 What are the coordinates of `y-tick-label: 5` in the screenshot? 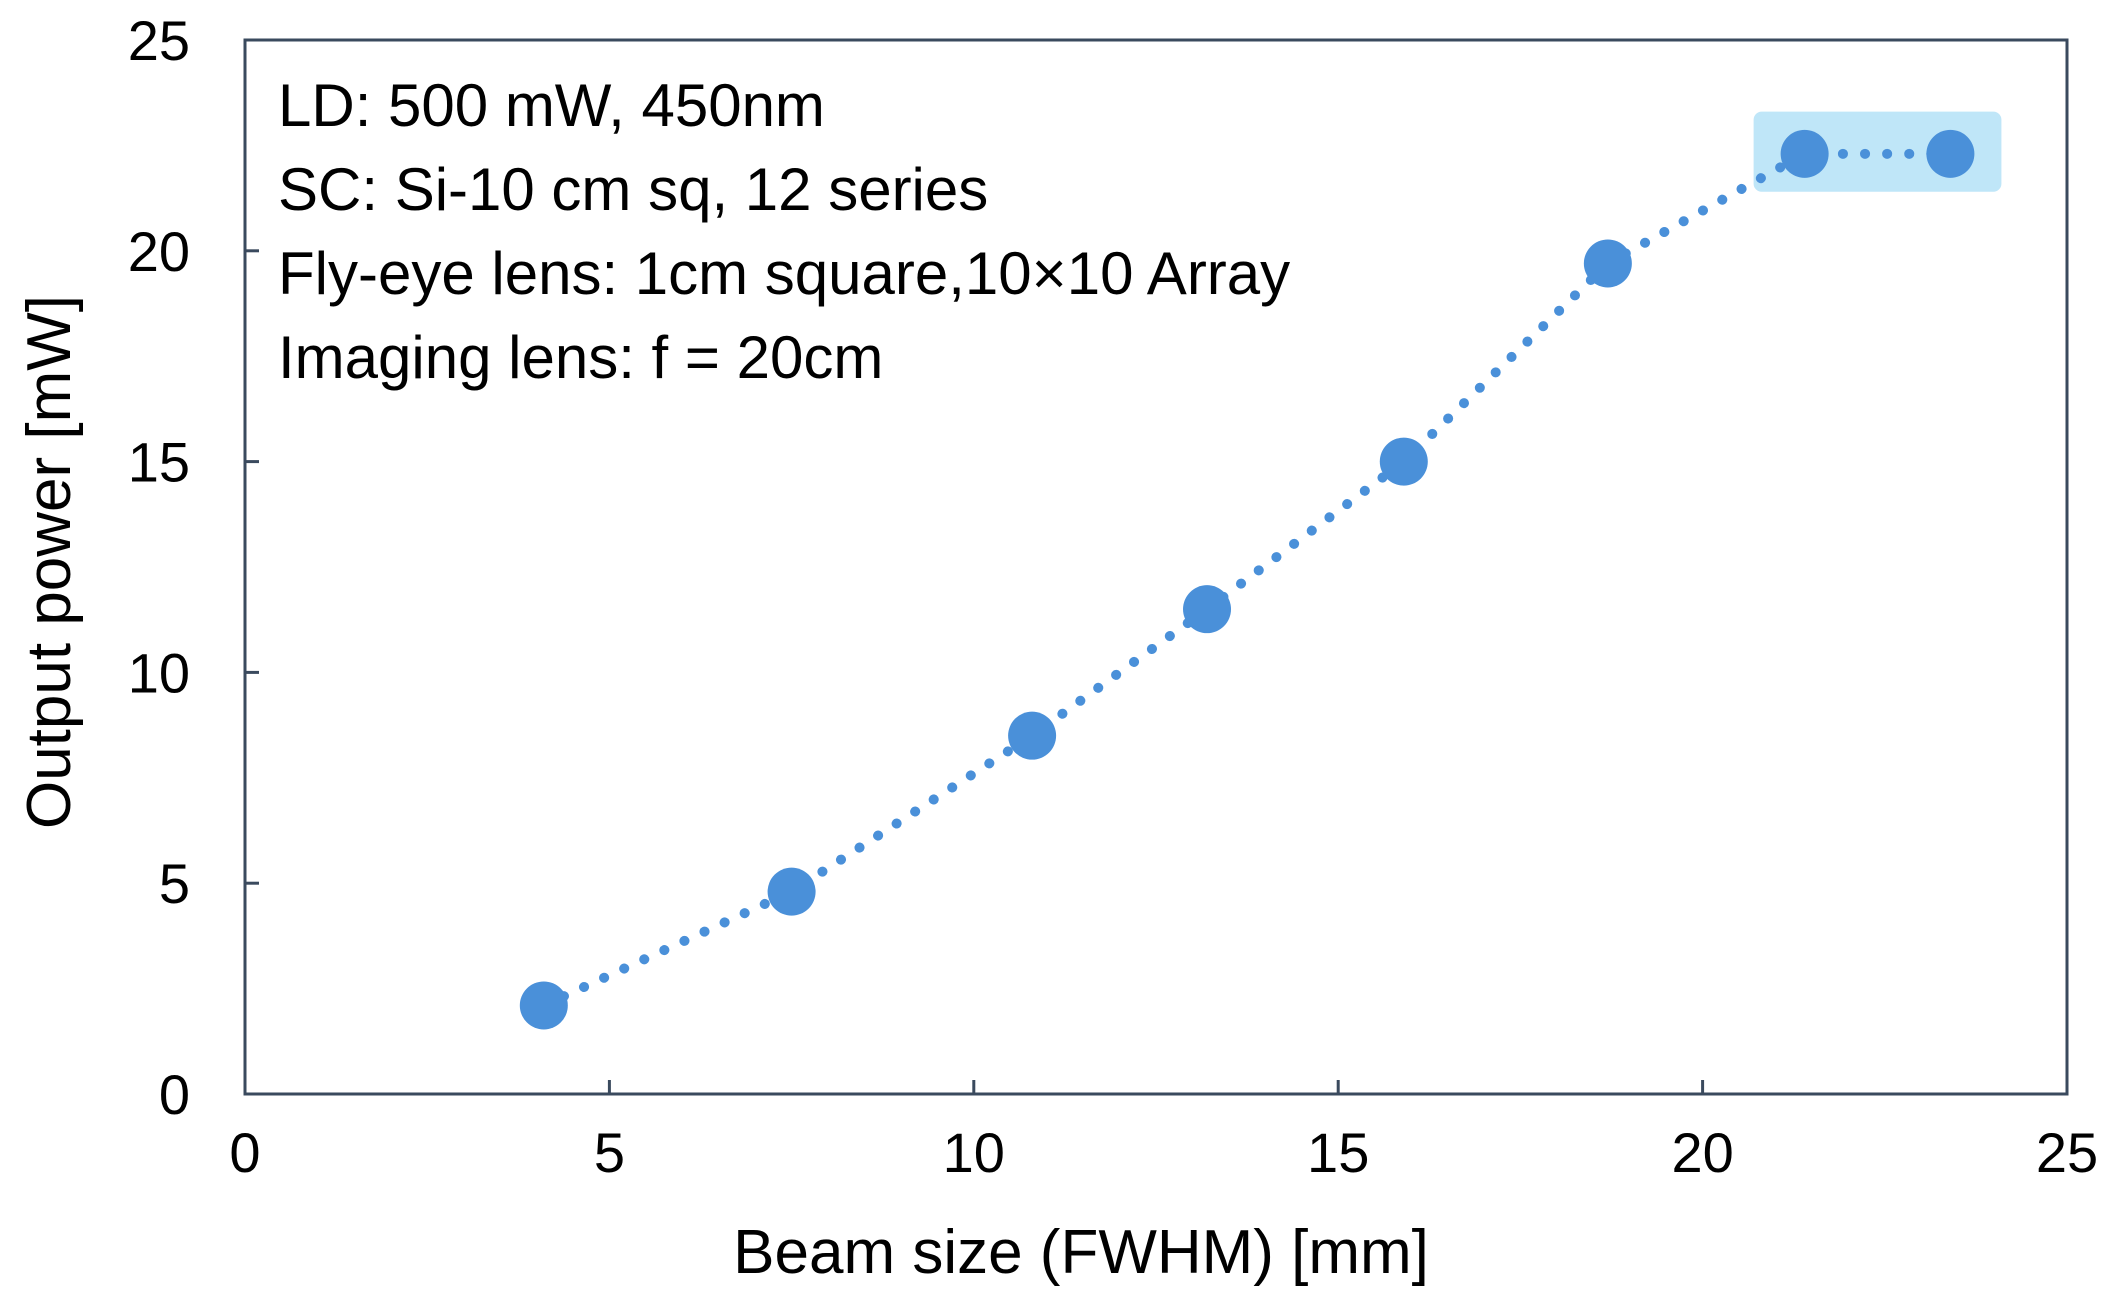 It's located at (174, 883).